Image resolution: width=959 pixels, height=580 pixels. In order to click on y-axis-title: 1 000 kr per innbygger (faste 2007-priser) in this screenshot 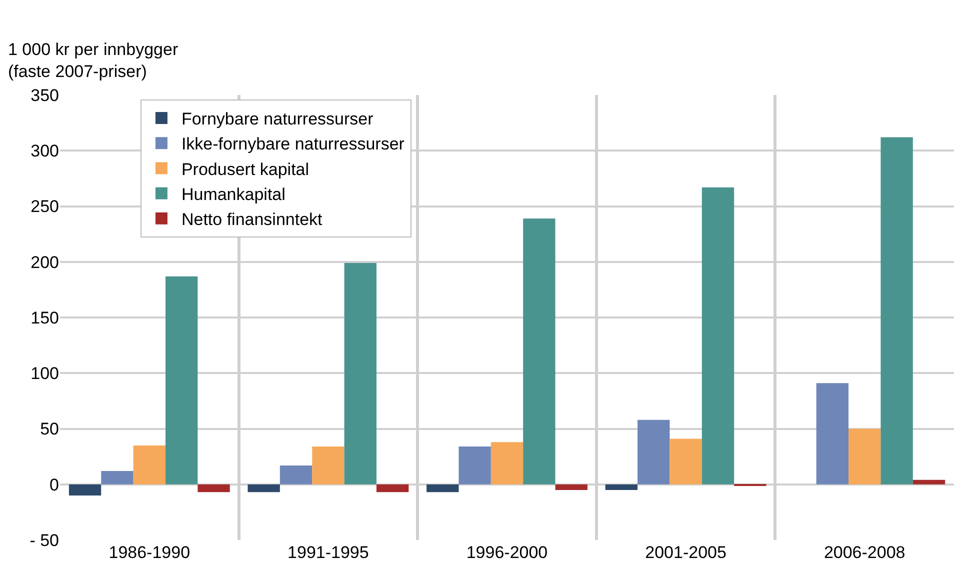, I will do `click(93, 61)`.